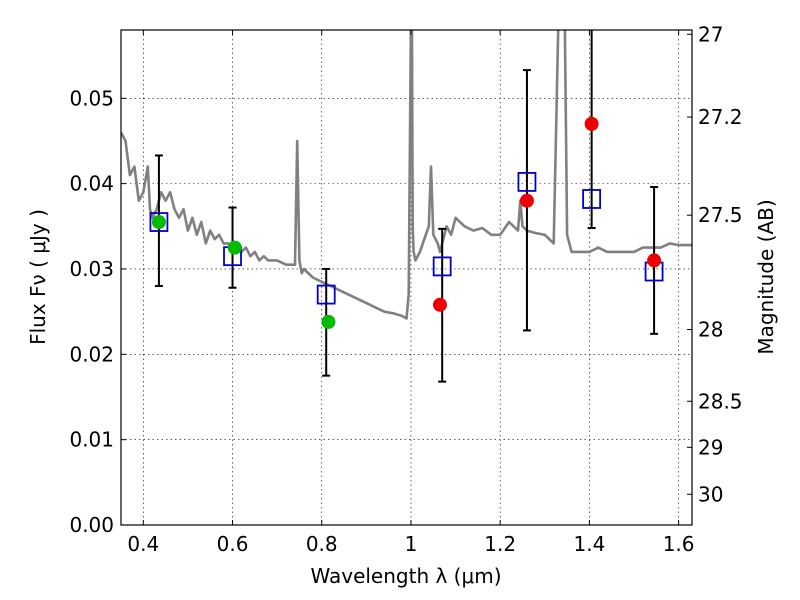 The width and height of the screenshot is (800, 600). Describe the element at coordinates (91, 269) in the screenshot. I see `y-tick-label: 0.03` at that location.